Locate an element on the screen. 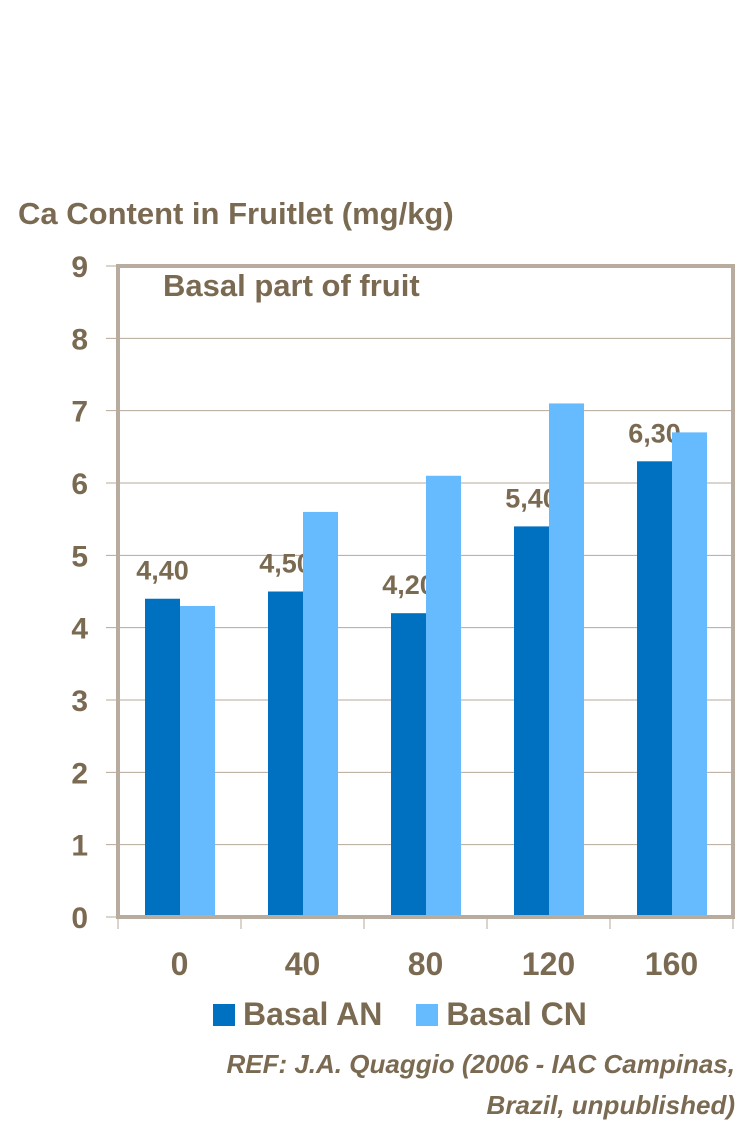  legend-swatch-cn is located at coordinates (427, 1014).